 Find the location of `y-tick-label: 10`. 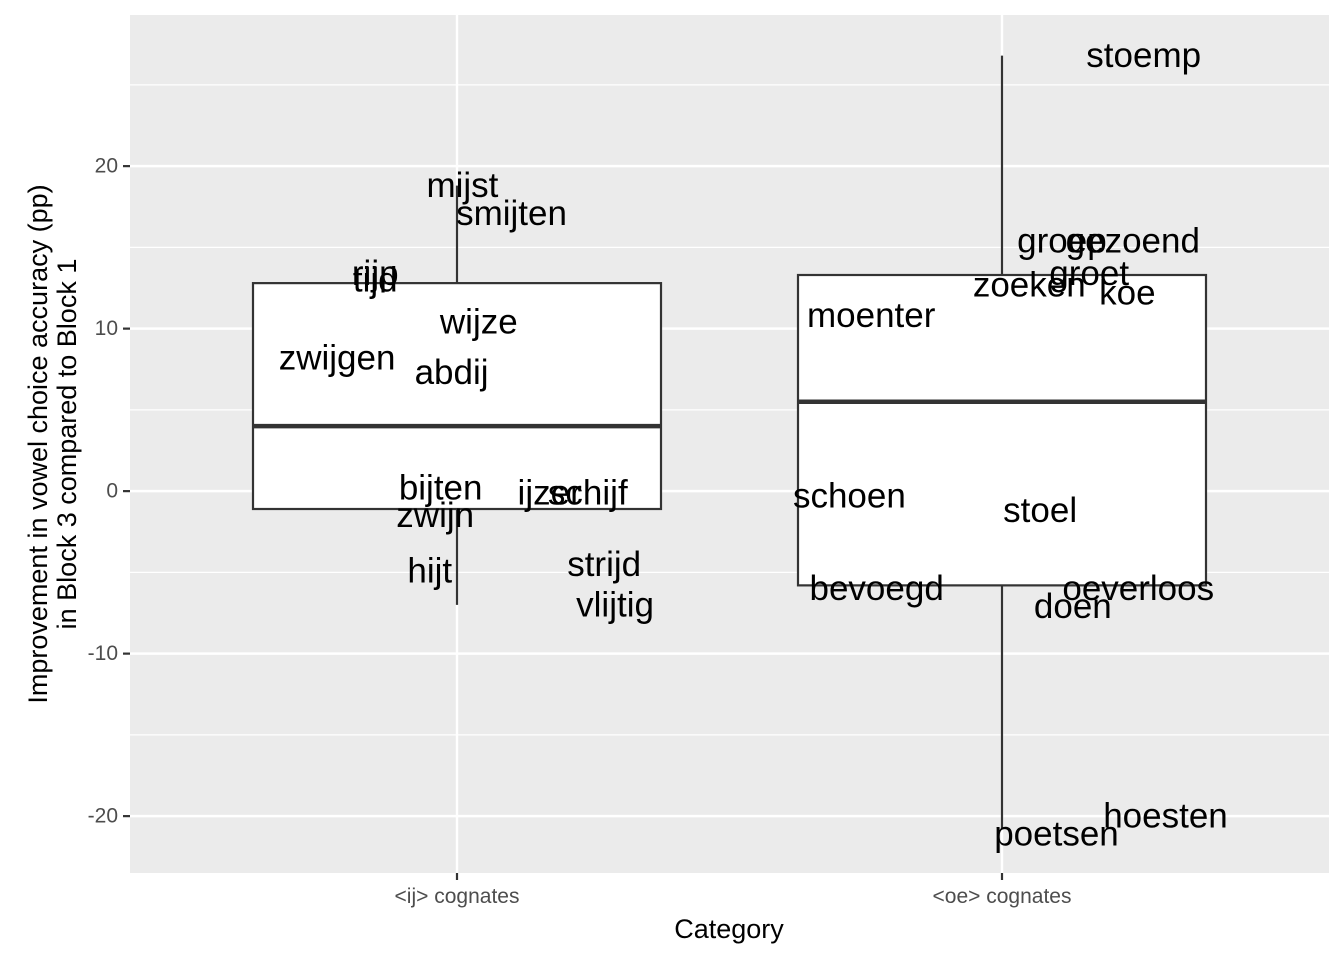

y-tick-label: 10 is located at coordinates (106, 328).